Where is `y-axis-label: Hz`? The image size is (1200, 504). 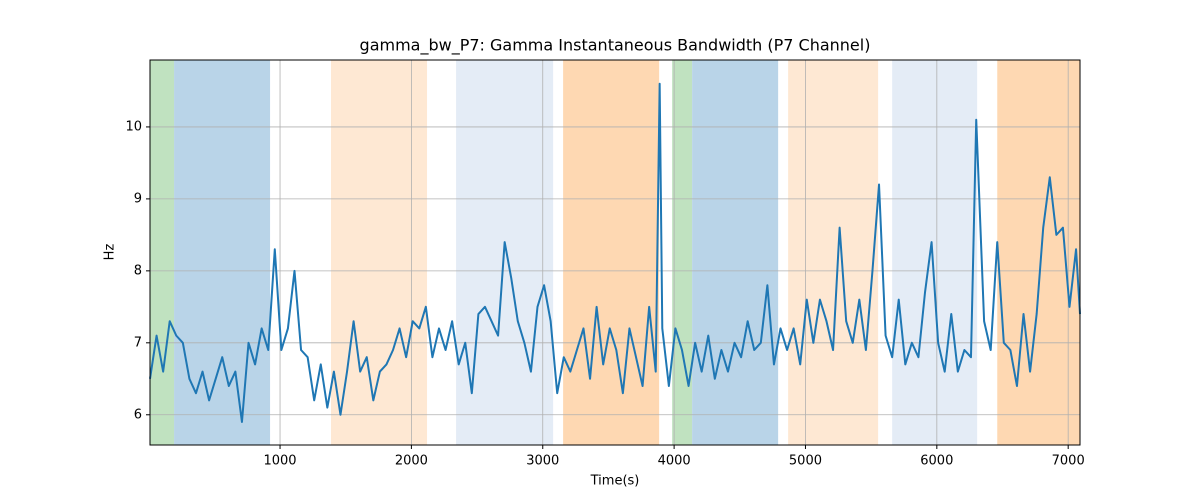
y-axis-label: Hz is located at coordinates (110, 252).